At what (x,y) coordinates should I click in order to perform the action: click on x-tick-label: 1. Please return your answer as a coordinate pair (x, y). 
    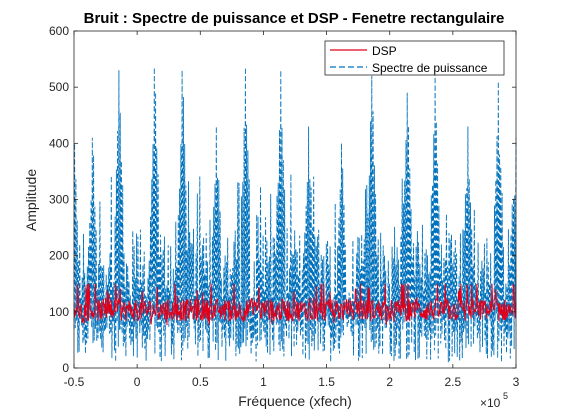
    Looking at the image, I should click on (263, 382).